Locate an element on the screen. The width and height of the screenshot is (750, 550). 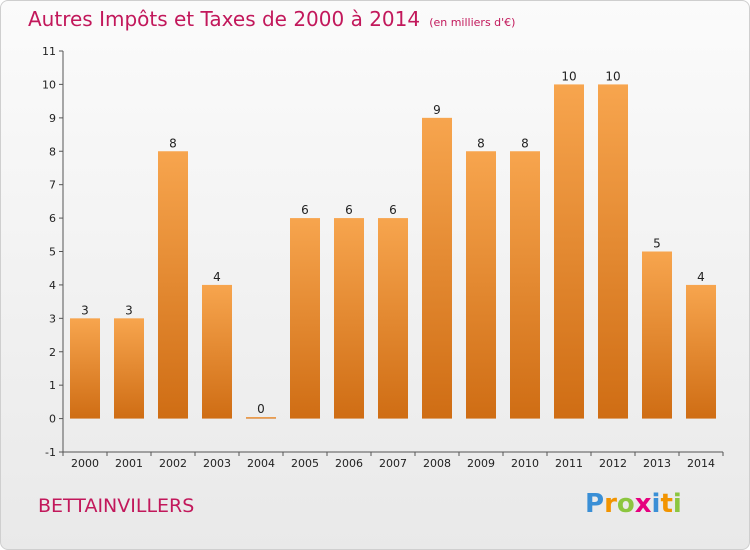
y-tick-label: 0 is located at coordinates (52, 419).